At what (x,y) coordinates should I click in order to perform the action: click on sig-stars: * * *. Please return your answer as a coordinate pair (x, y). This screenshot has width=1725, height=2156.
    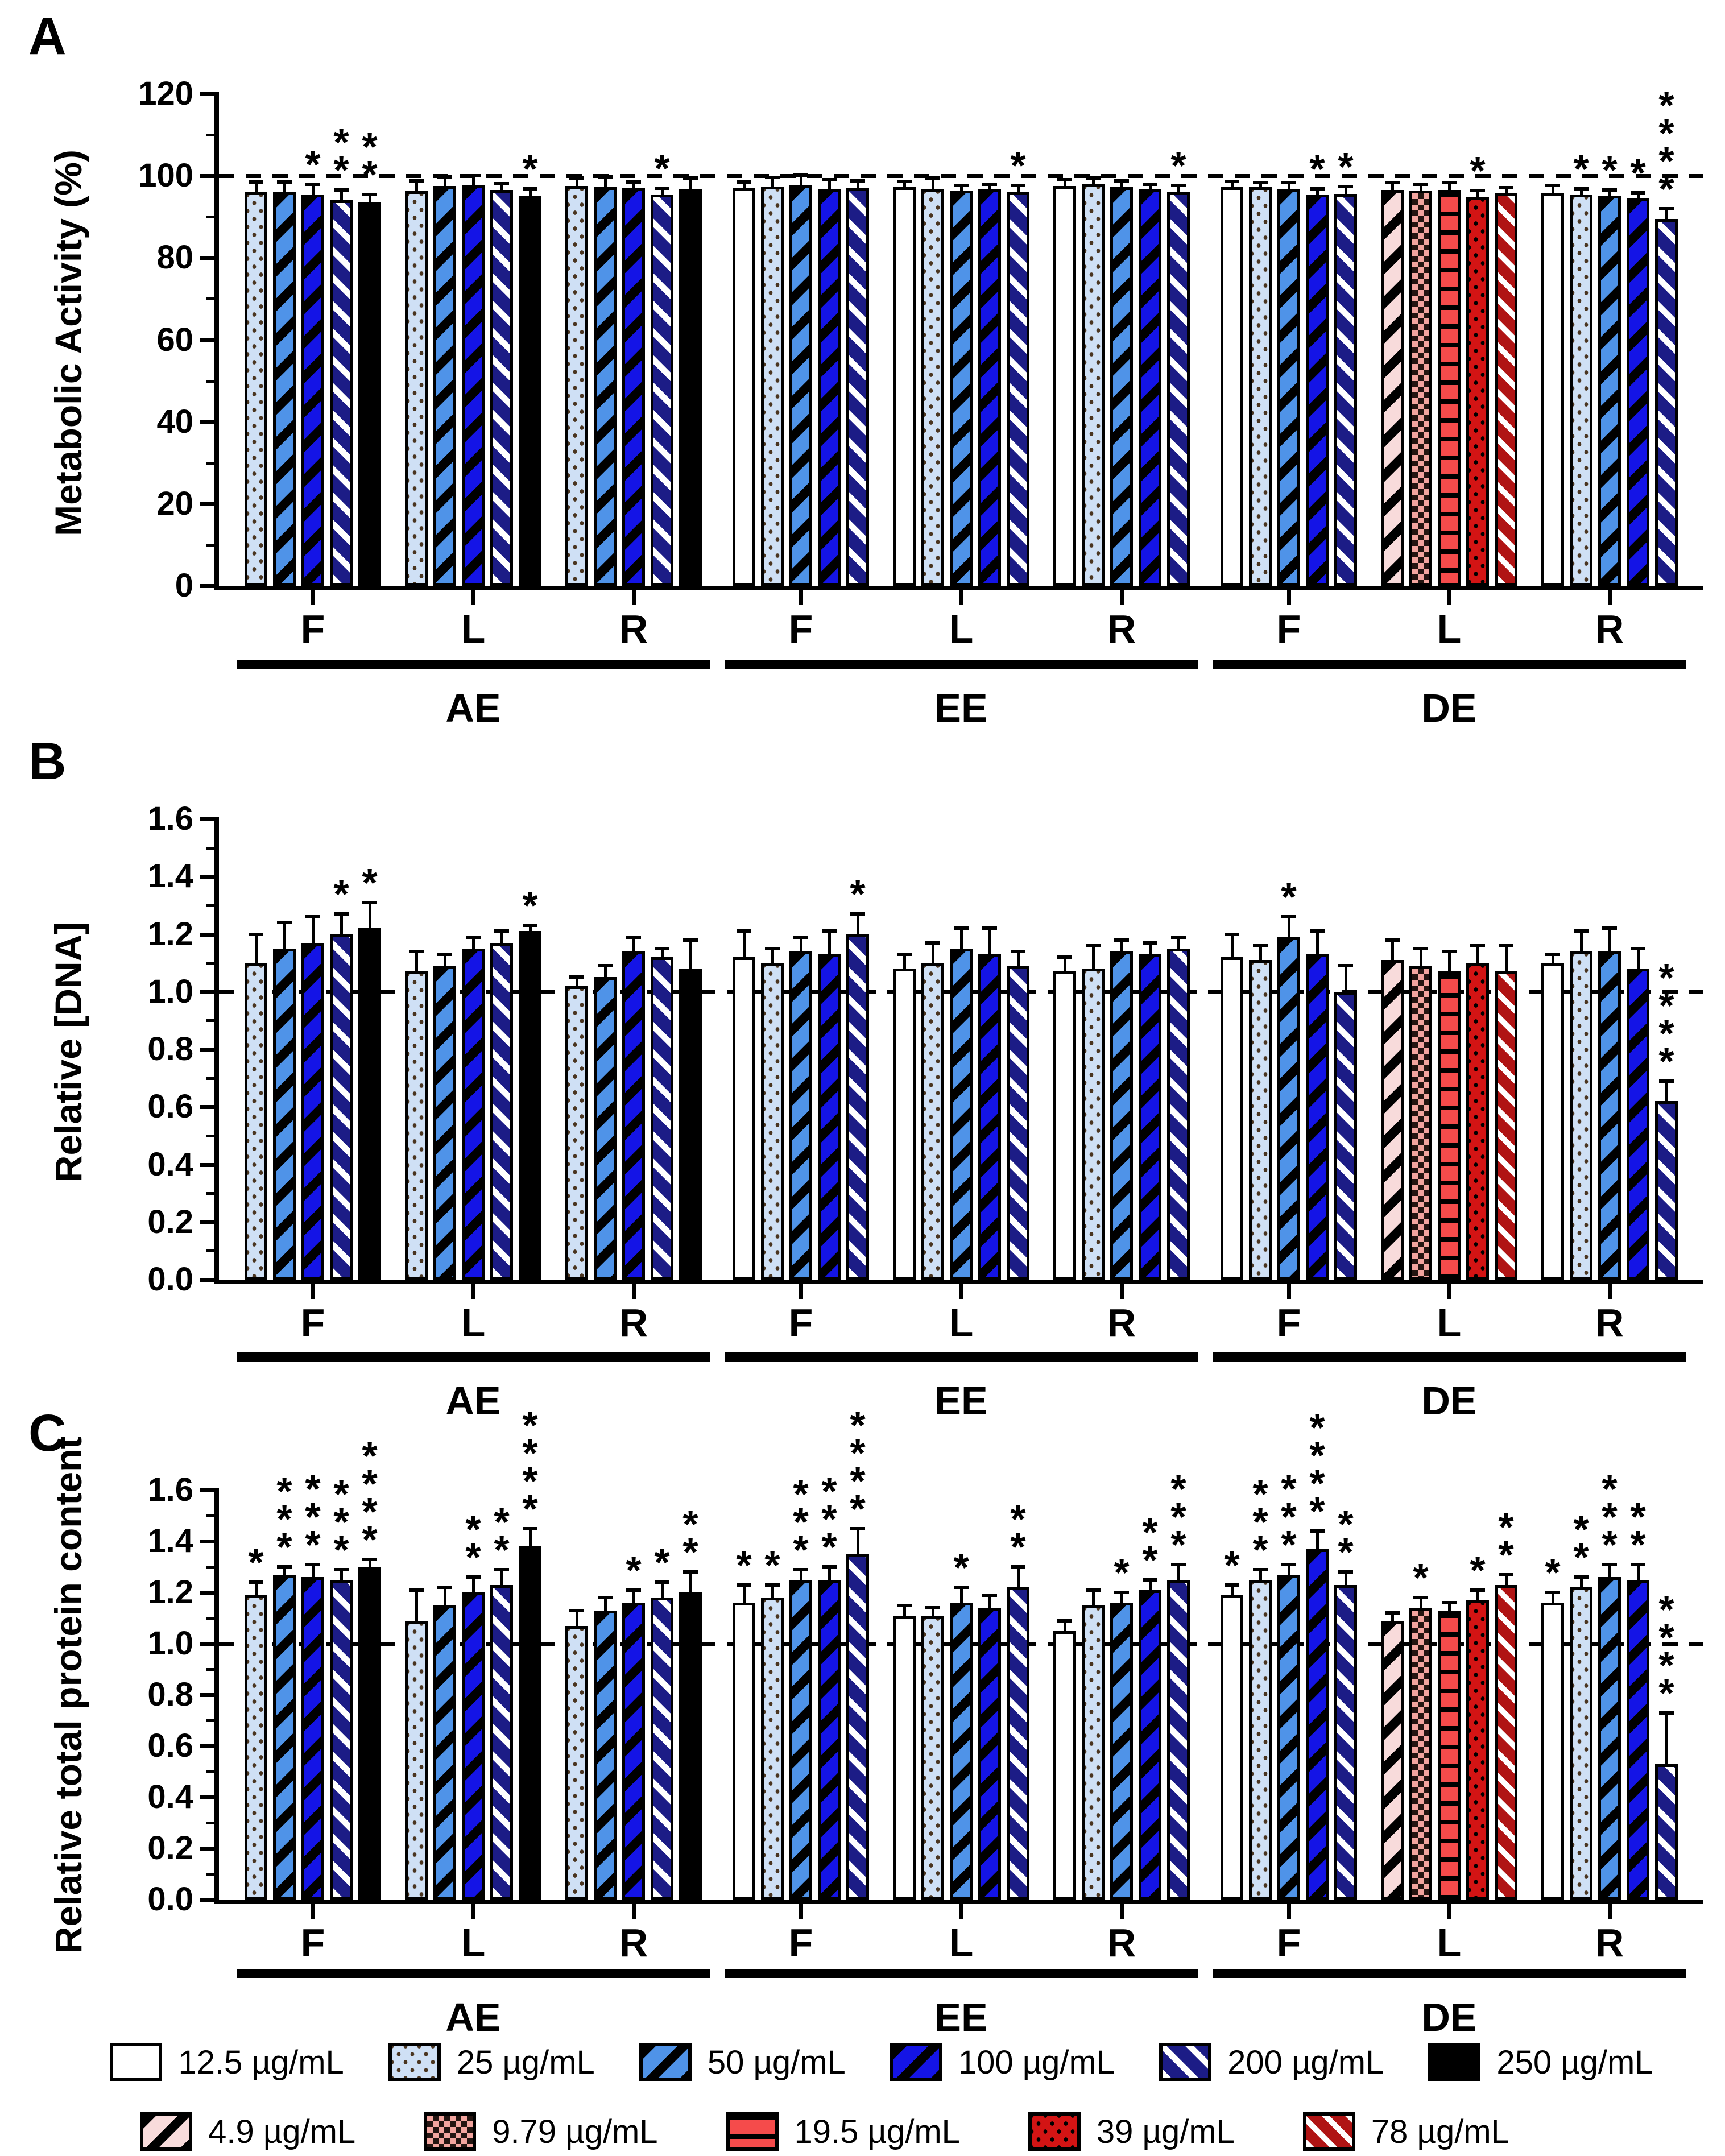
    Looking at the image, I should click on (829, 1520).